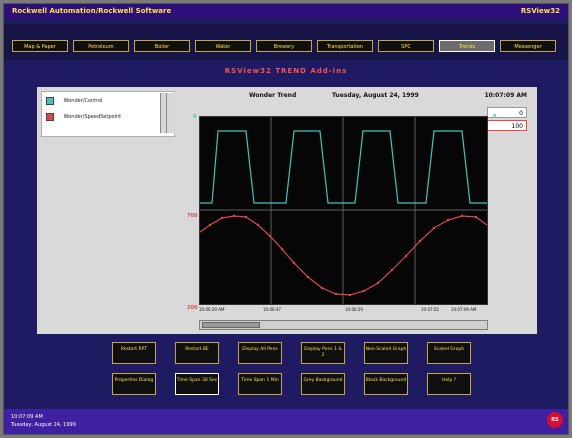 The width and height of the screenshot is (572, 438). Describe the element at coordinates (323, 384) in the screenshot. I see `grey-background-button: Grey Background` at that location.